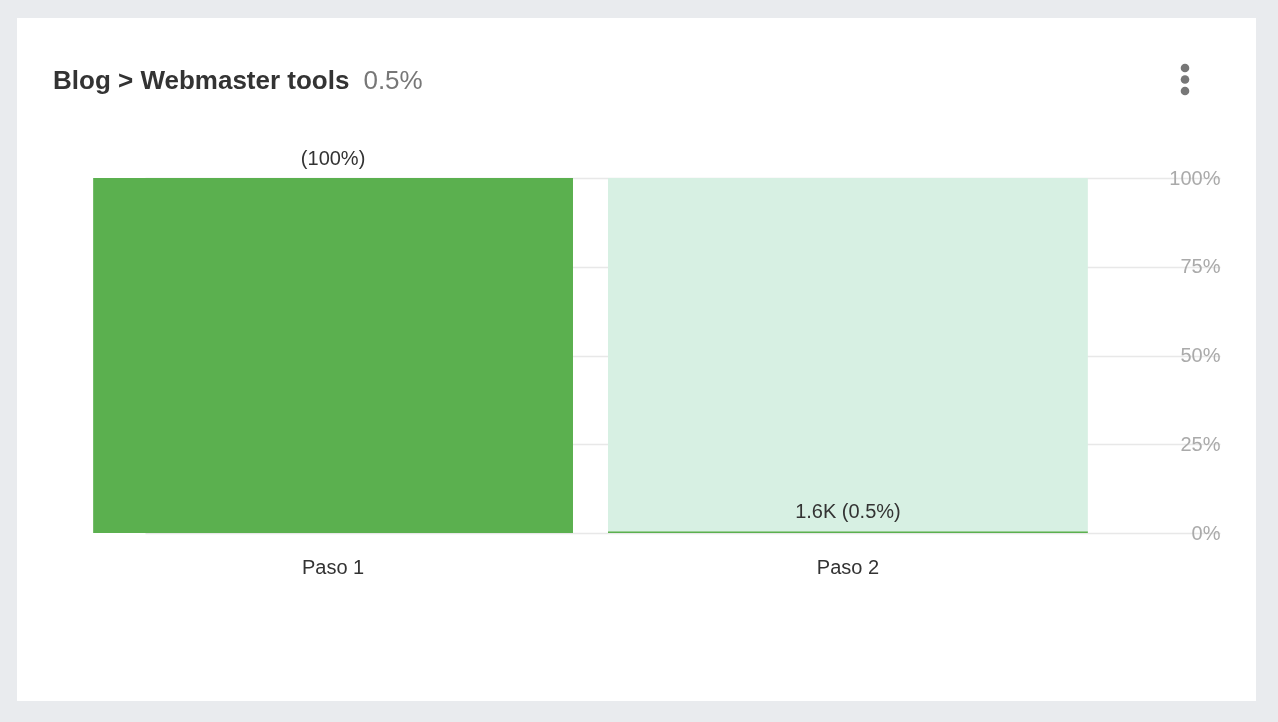 This screenshot has width=1278, height=722. Describe the element at coordinates (1200, 355) in the screenshot. I see `y-tick-label: 50%` at that location.